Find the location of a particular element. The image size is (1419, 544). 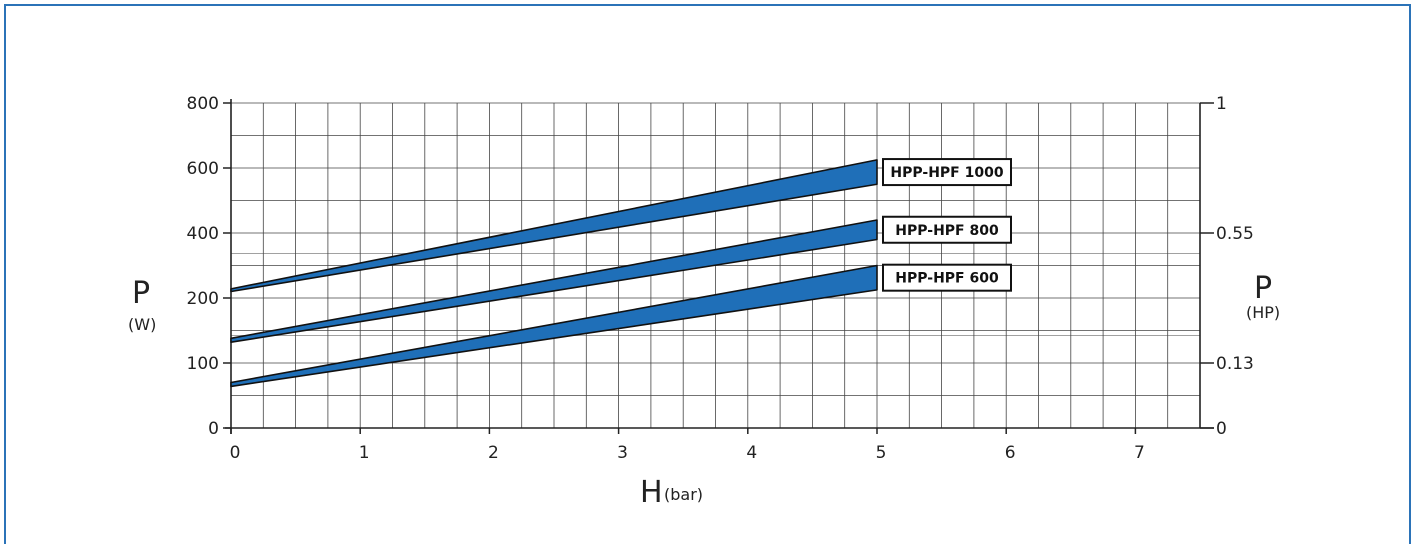

x-tick-label: 3 is located at coordinates (622, 453).